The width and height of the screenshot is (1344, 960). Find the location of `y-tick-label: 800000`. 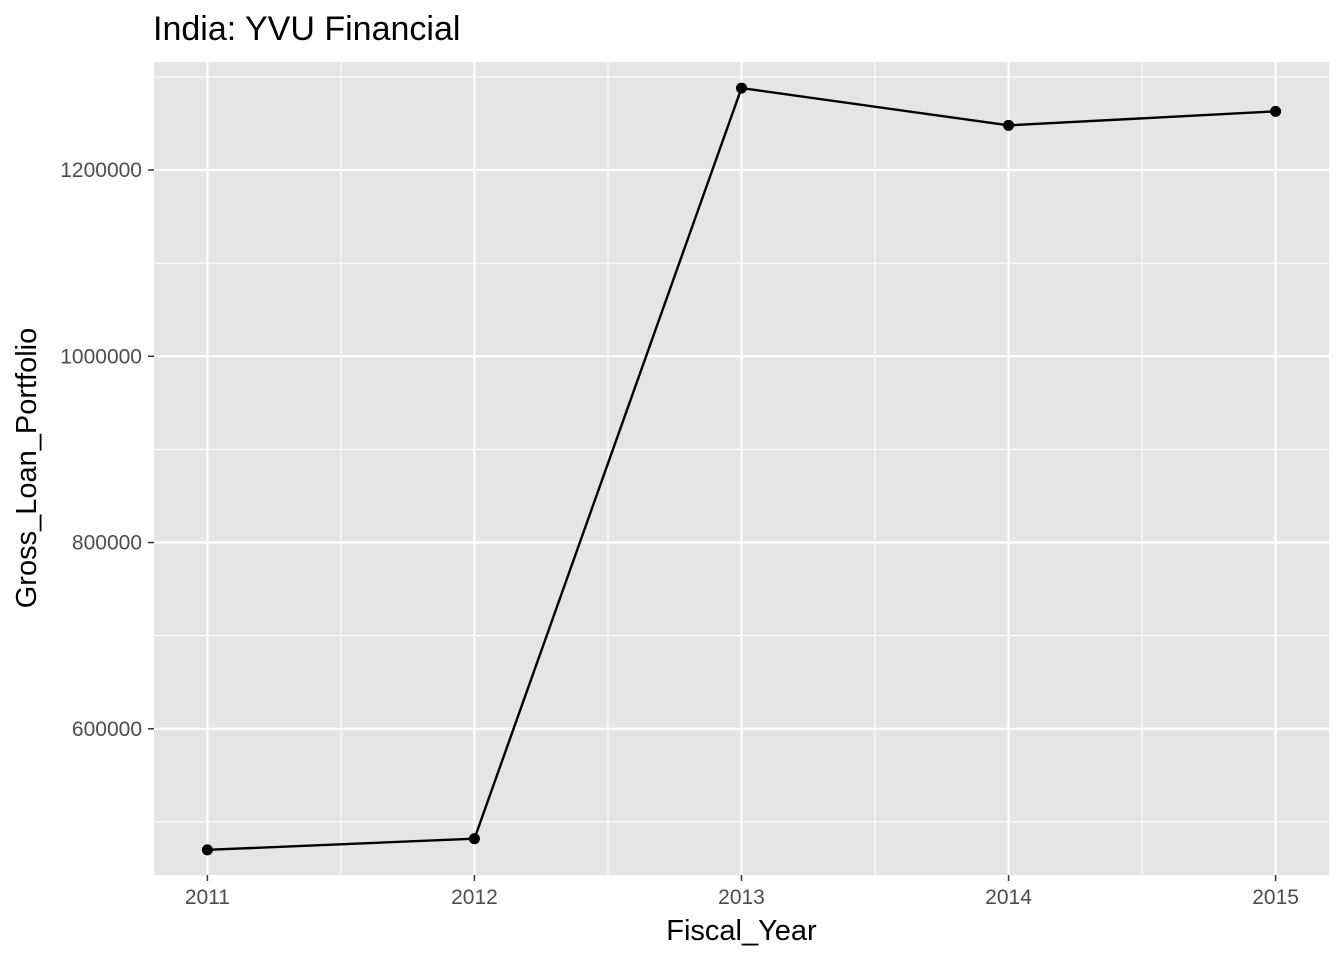

y-tick-label: 800000 is located at coordinates (107, 543).